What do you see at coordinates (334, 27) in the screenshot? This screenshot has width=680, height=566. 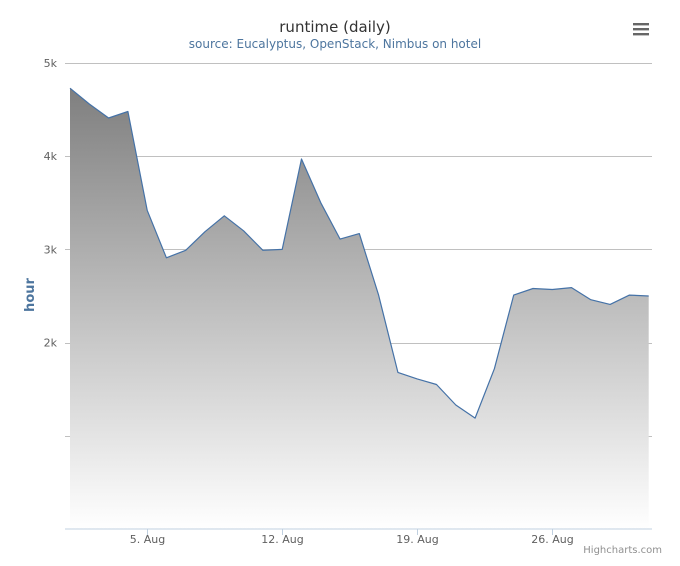 I see `chart-title: runtime (daily)` at bounding box center [334, 27].